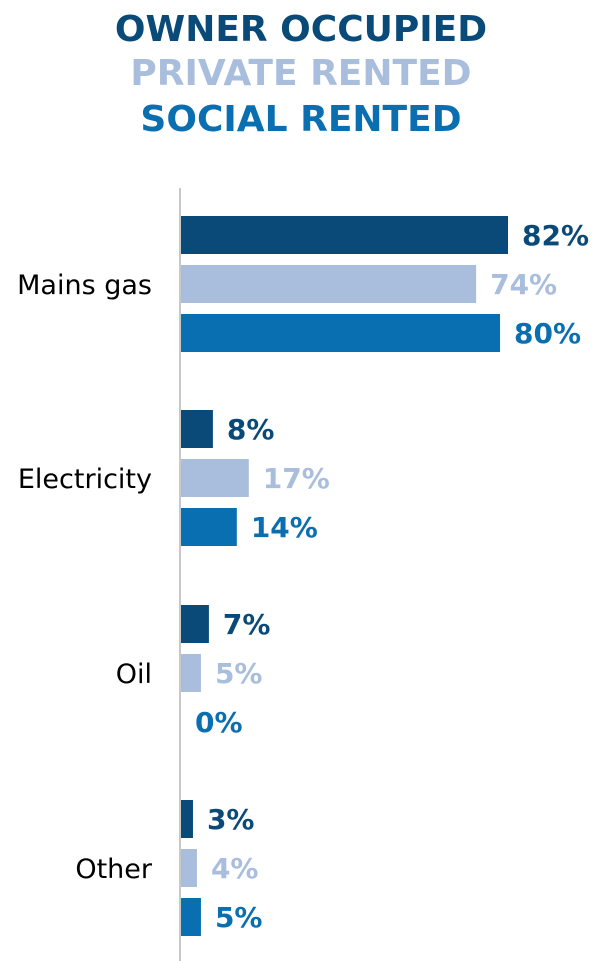 The image size is (602, 961). Describe the element at coordinates (84, 285) in the screenshot. I see `category-label-mains-gas: Mains gas` at that location.